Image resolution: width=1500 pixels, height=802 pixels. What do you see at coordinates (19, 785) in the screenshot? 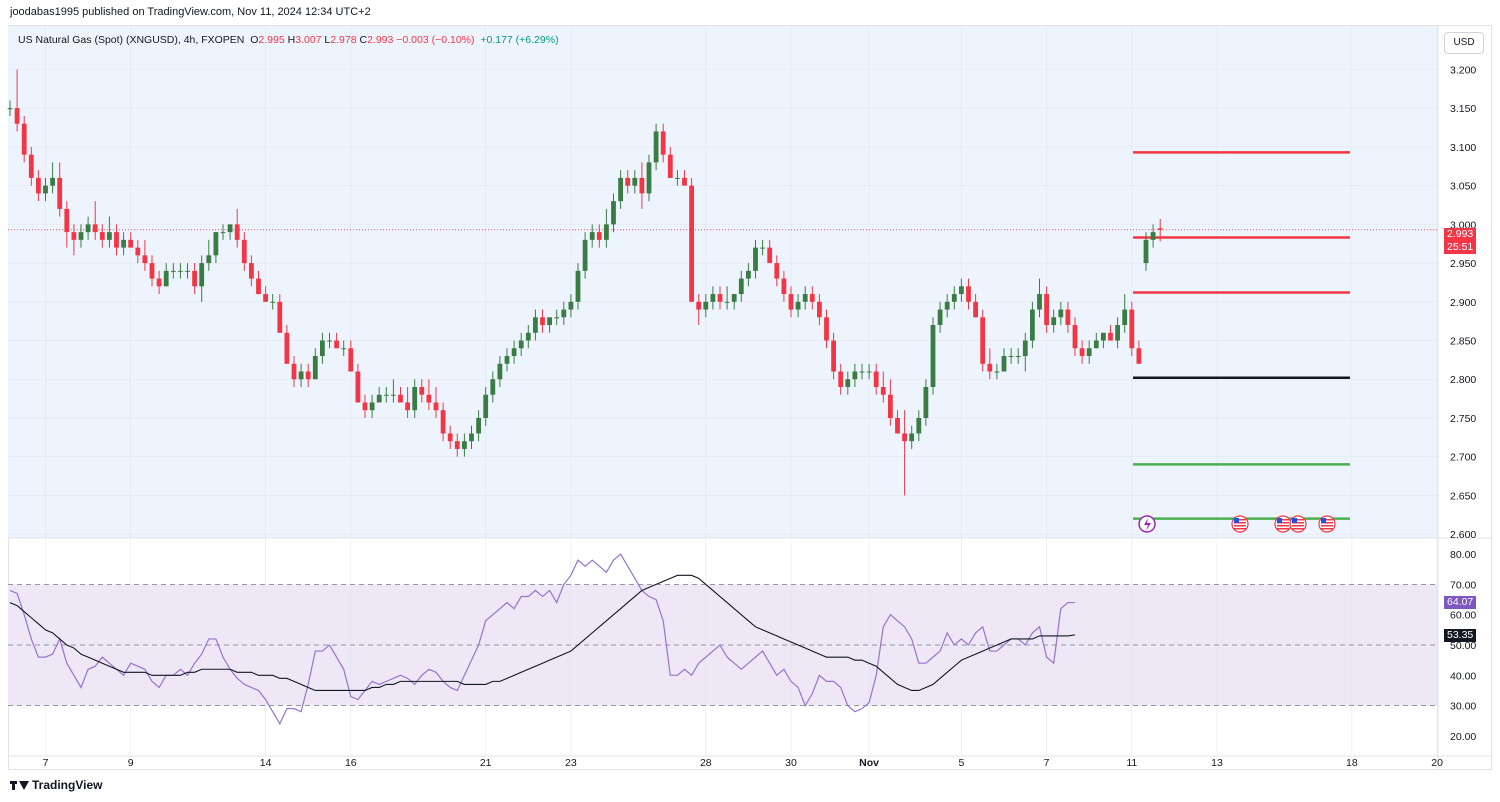
I see `tradingview-logo-icon` at bounding box center [19, 785].